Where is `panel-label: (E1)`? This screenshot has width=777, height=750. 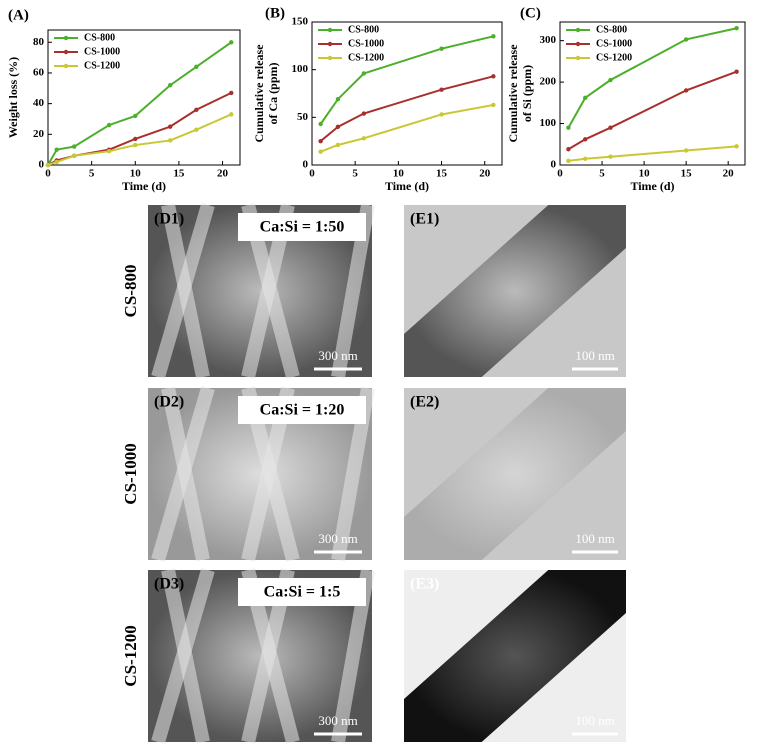 panel-label: (E1) is located at coordinates (424, 219).